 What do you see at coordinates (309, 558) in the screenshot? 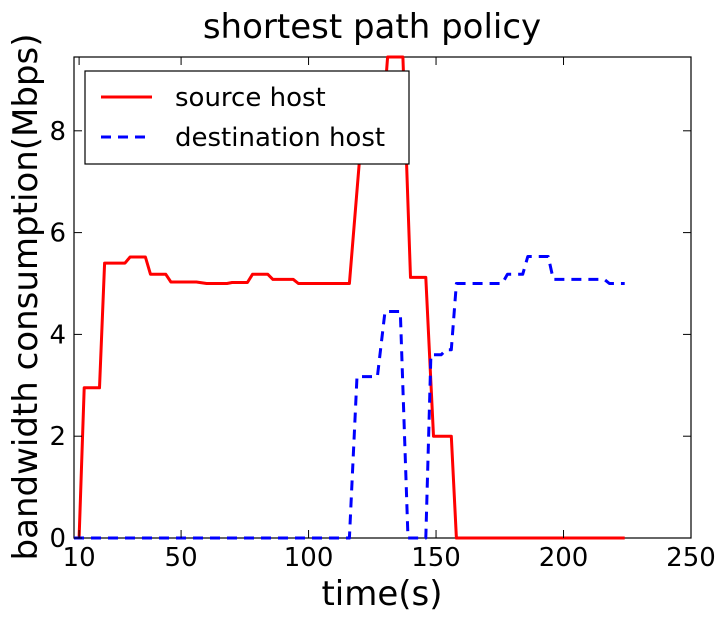
I see `x-tick-label: 100` at bounding box center [309, 558].